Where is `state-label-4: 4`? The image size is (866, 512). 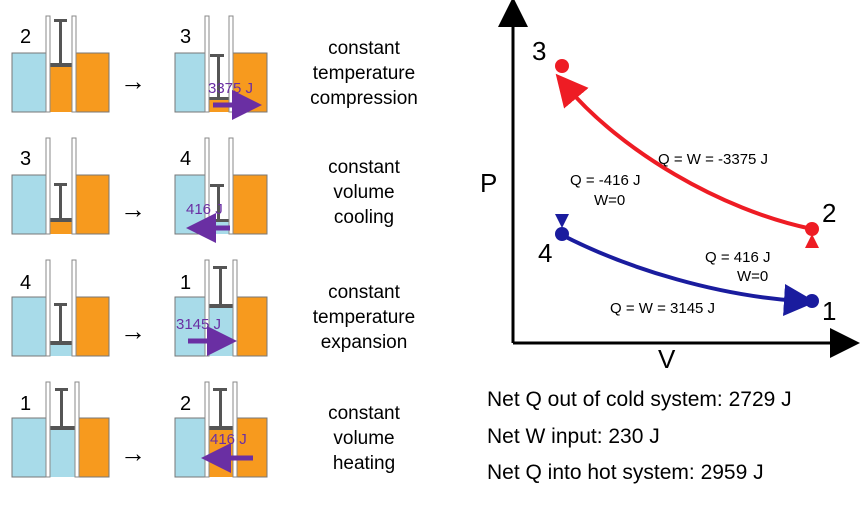
state-label-4: 4 is located at coordinates (545, 253).